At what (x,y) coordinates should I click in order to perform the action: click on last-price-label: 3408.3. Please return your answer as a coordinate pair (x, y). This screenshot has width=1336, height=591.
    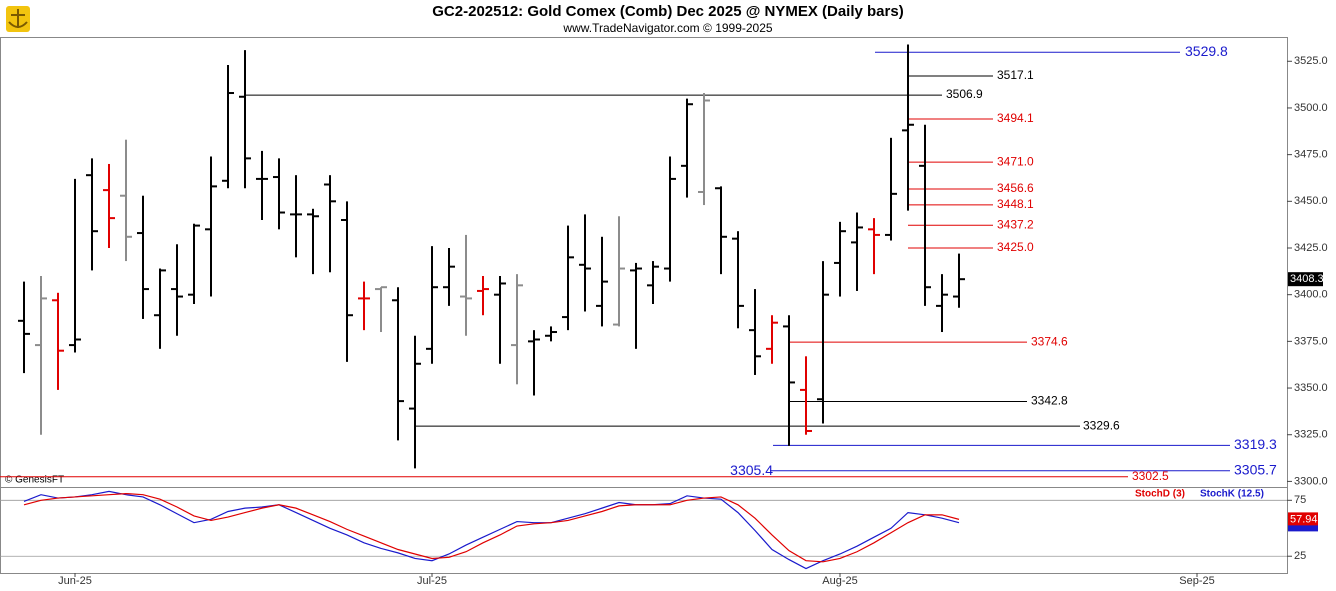
    Looking at the image, I should click on (1307, 279).